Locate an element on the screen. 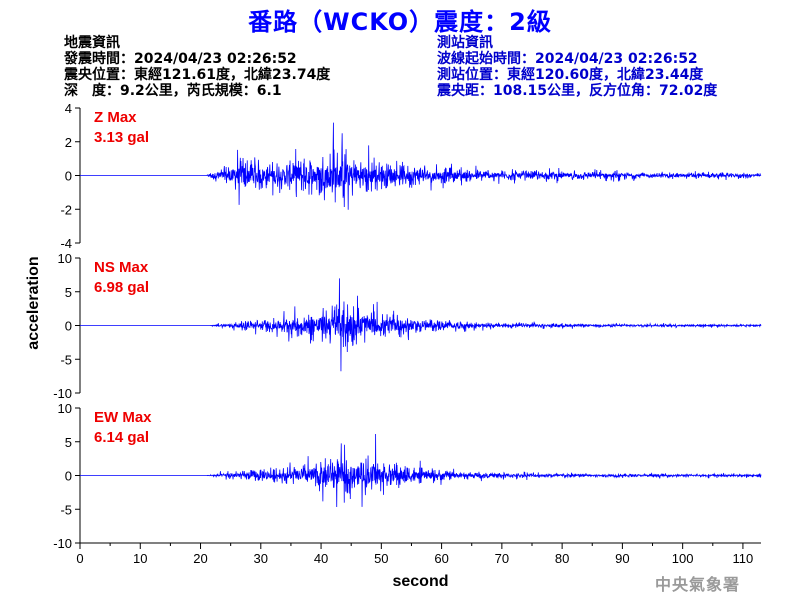 The height and width of the screenshot is (600, 800). x-tick-label: 60 is located at coordinates (441, 558).